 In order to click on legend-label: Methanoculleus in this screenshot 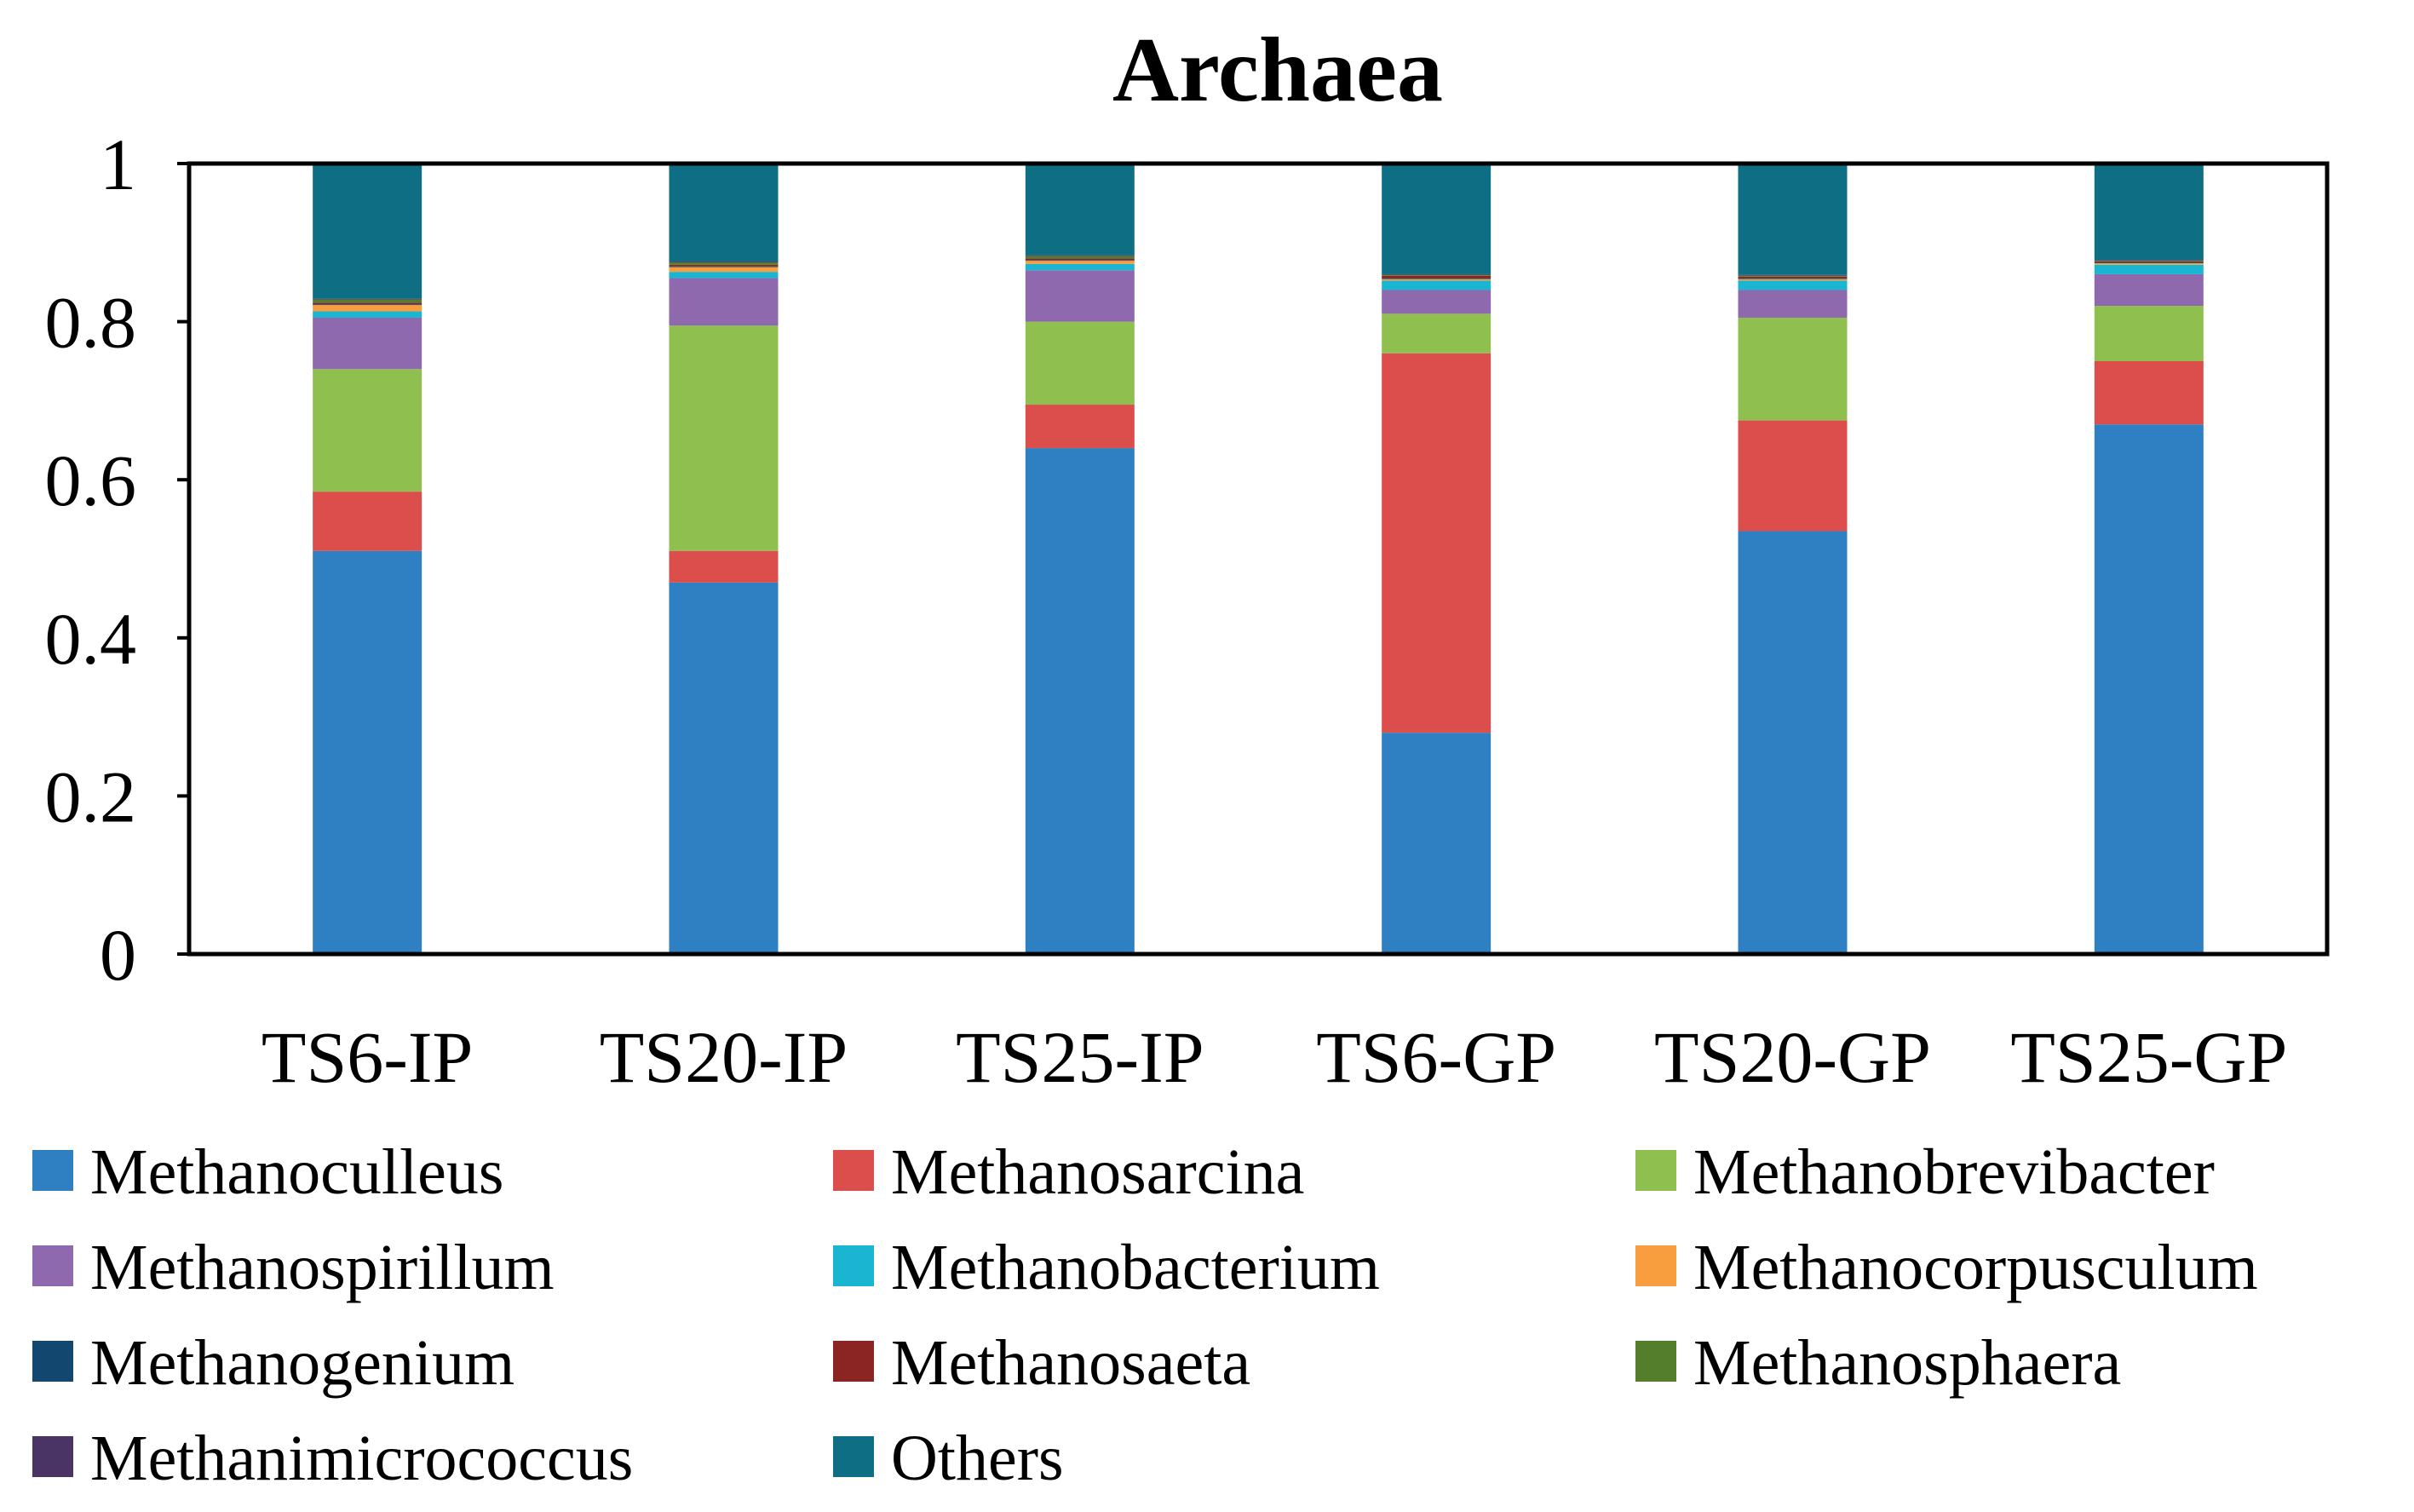, I will do `click(296, 1172)`.